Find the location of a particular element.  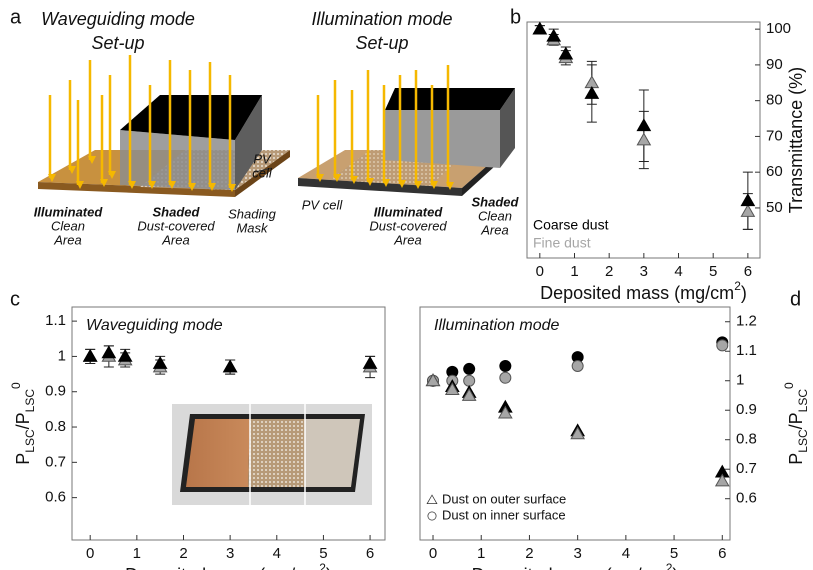

y-axis-label-part: 0 is located at coordinates (16, 385).